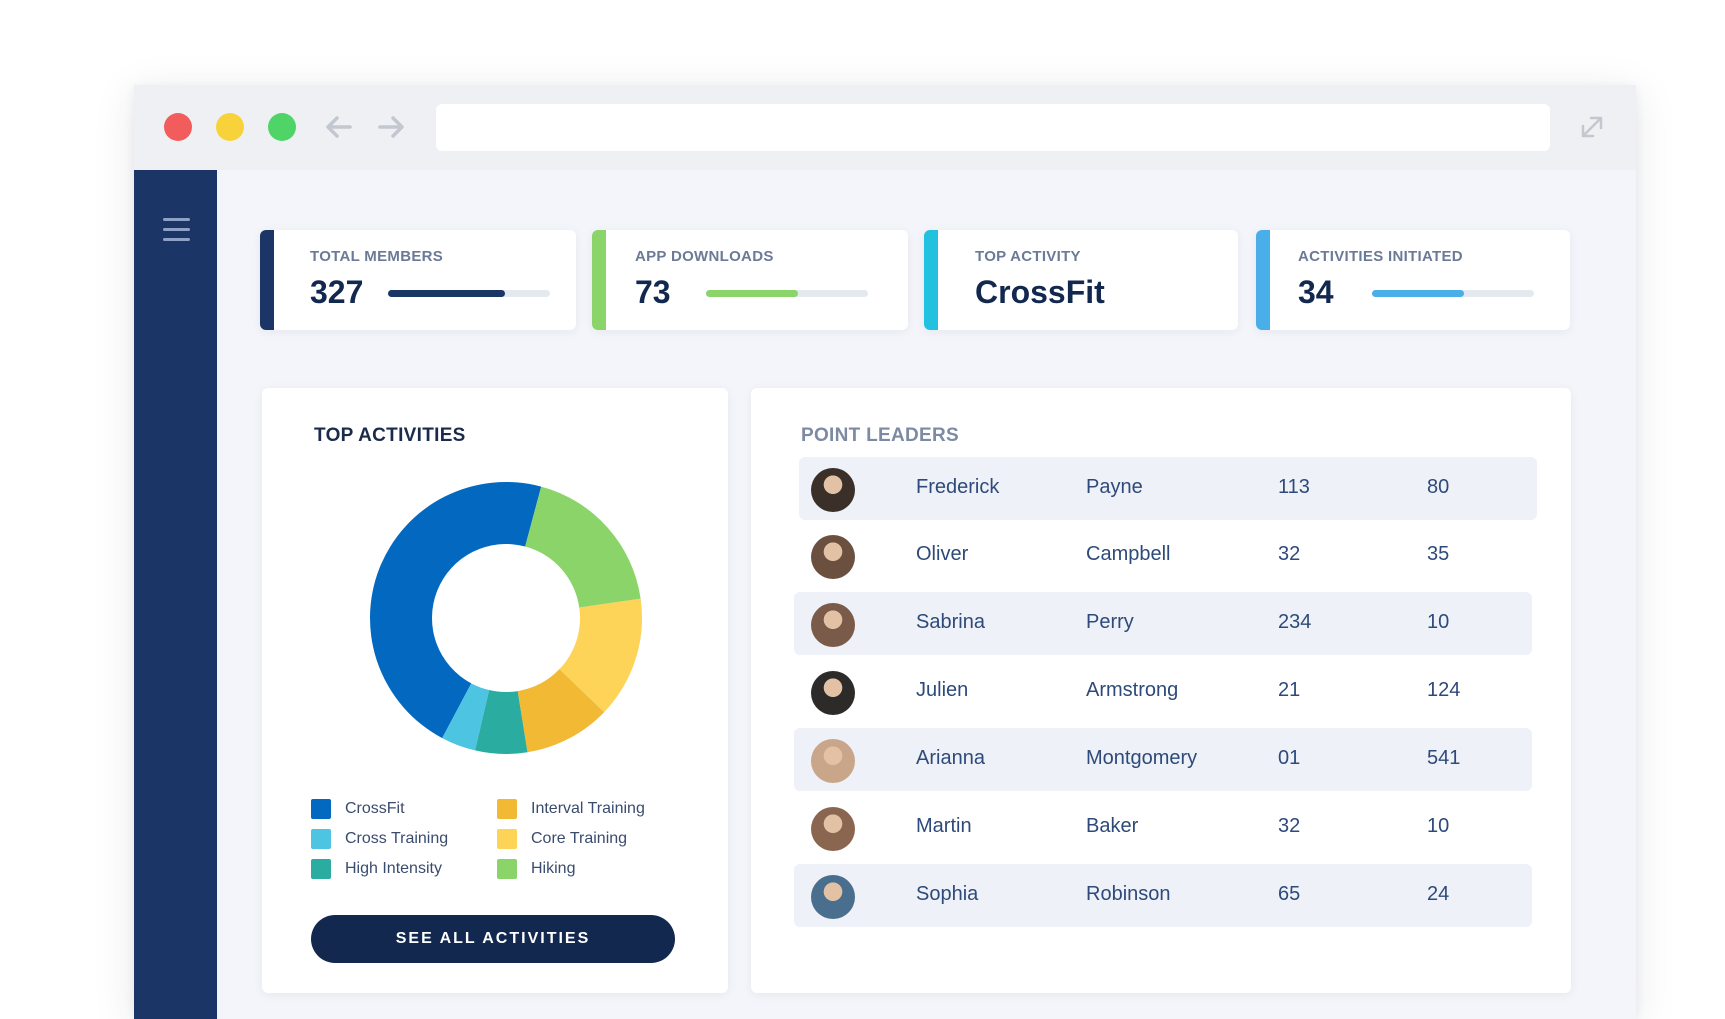 The height and width of the screenshot is (1019, 1725). I want to click on legend-label: Core Training, so click(579, 838).